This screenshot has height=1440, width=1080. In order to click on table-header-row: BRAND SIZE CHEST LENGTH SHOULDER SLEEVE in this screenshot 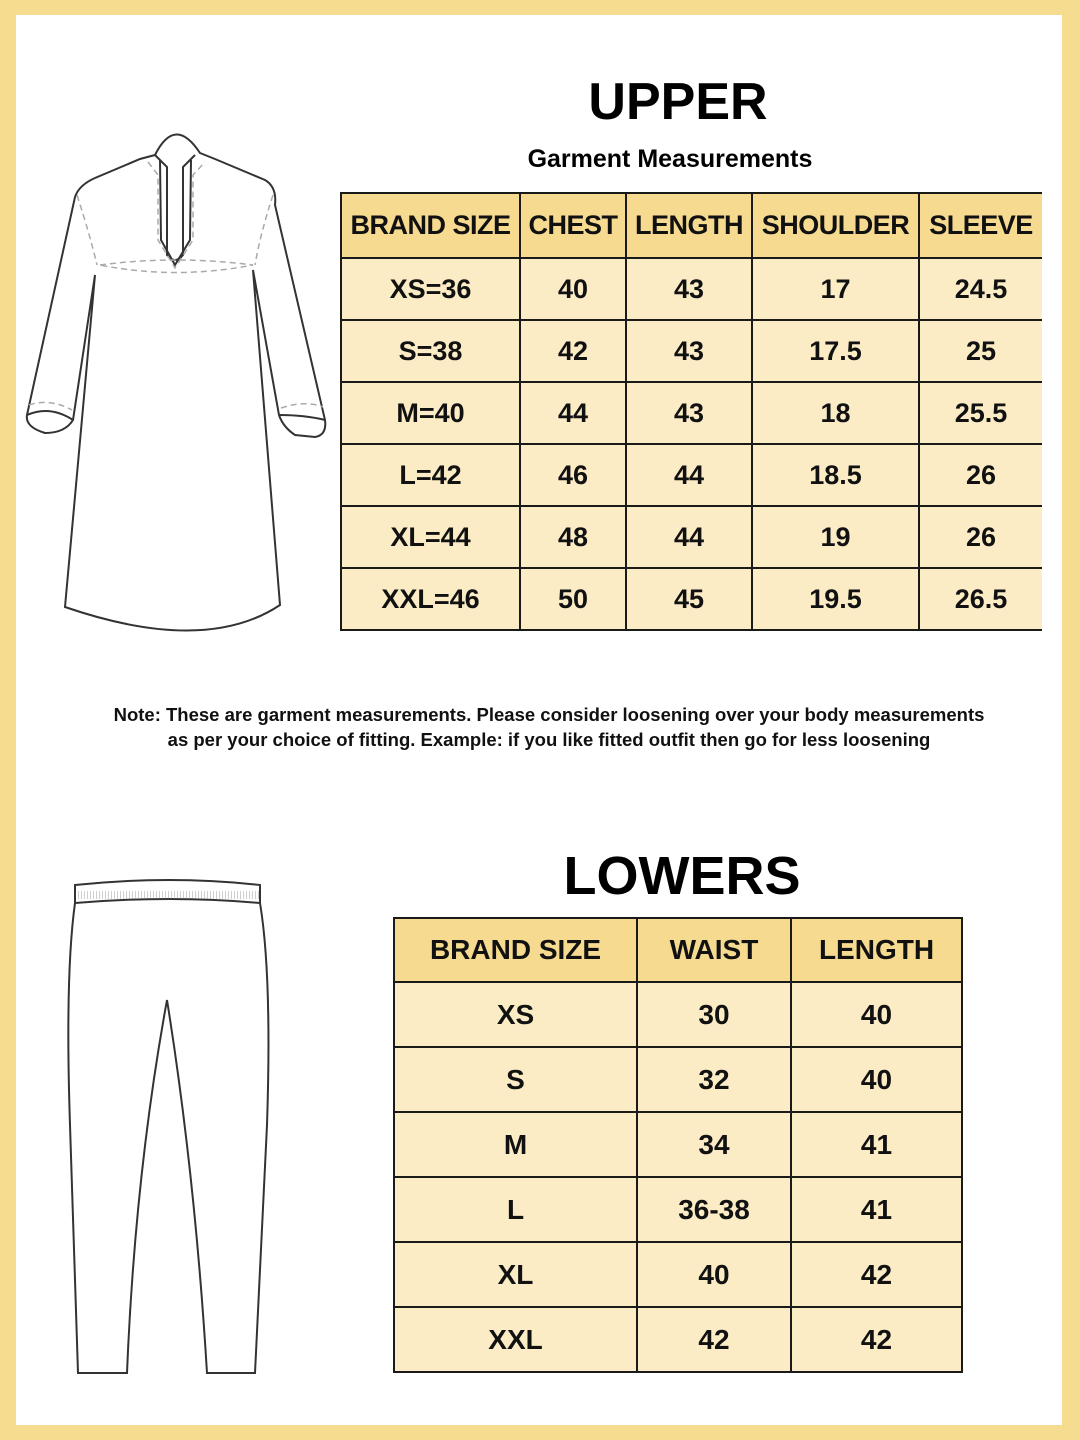, I will do `click(691, 225)`.